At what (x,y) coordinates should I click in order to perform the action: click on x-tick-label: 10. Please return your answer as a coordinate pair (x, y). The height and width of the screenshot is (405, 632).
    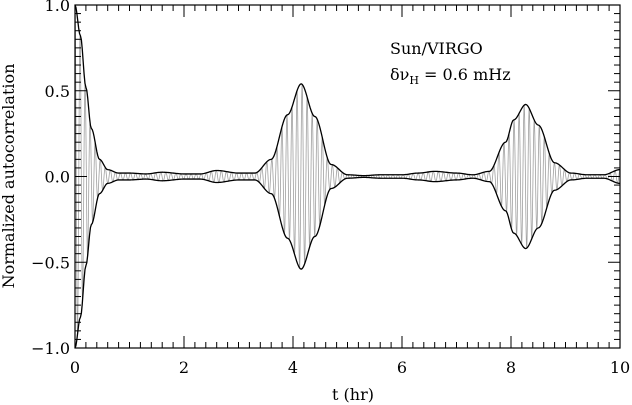
    Looking at the image, I should click on (620, 367).